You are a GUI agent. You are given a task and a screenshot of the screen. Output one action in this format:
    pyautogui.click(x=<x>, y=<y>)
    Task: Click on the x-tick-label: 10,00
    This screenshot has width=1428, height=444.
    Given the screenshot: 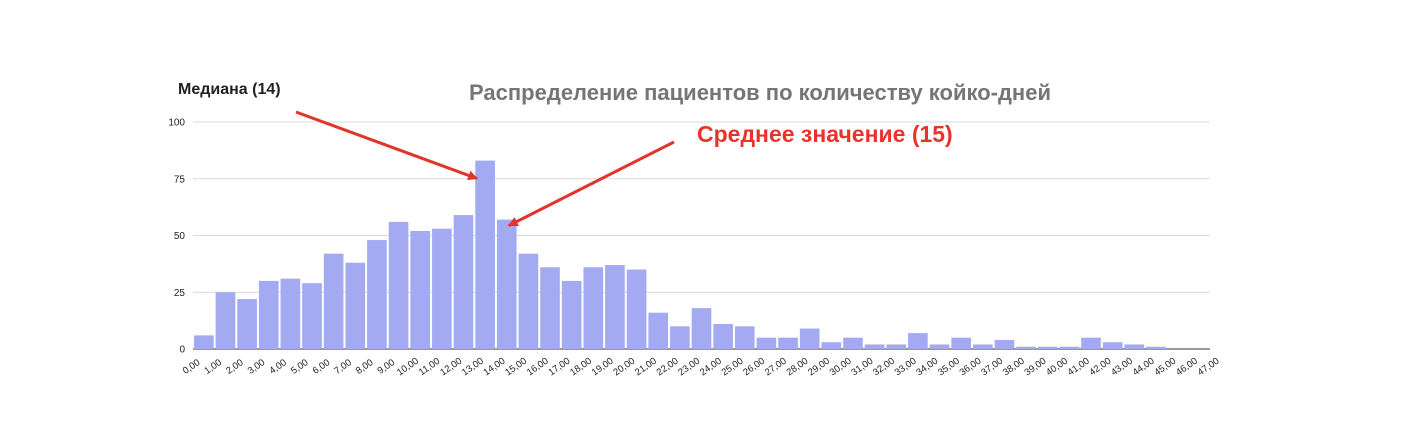 What is the action you would take?
    pyautogui.click(x=408, y=367)
    